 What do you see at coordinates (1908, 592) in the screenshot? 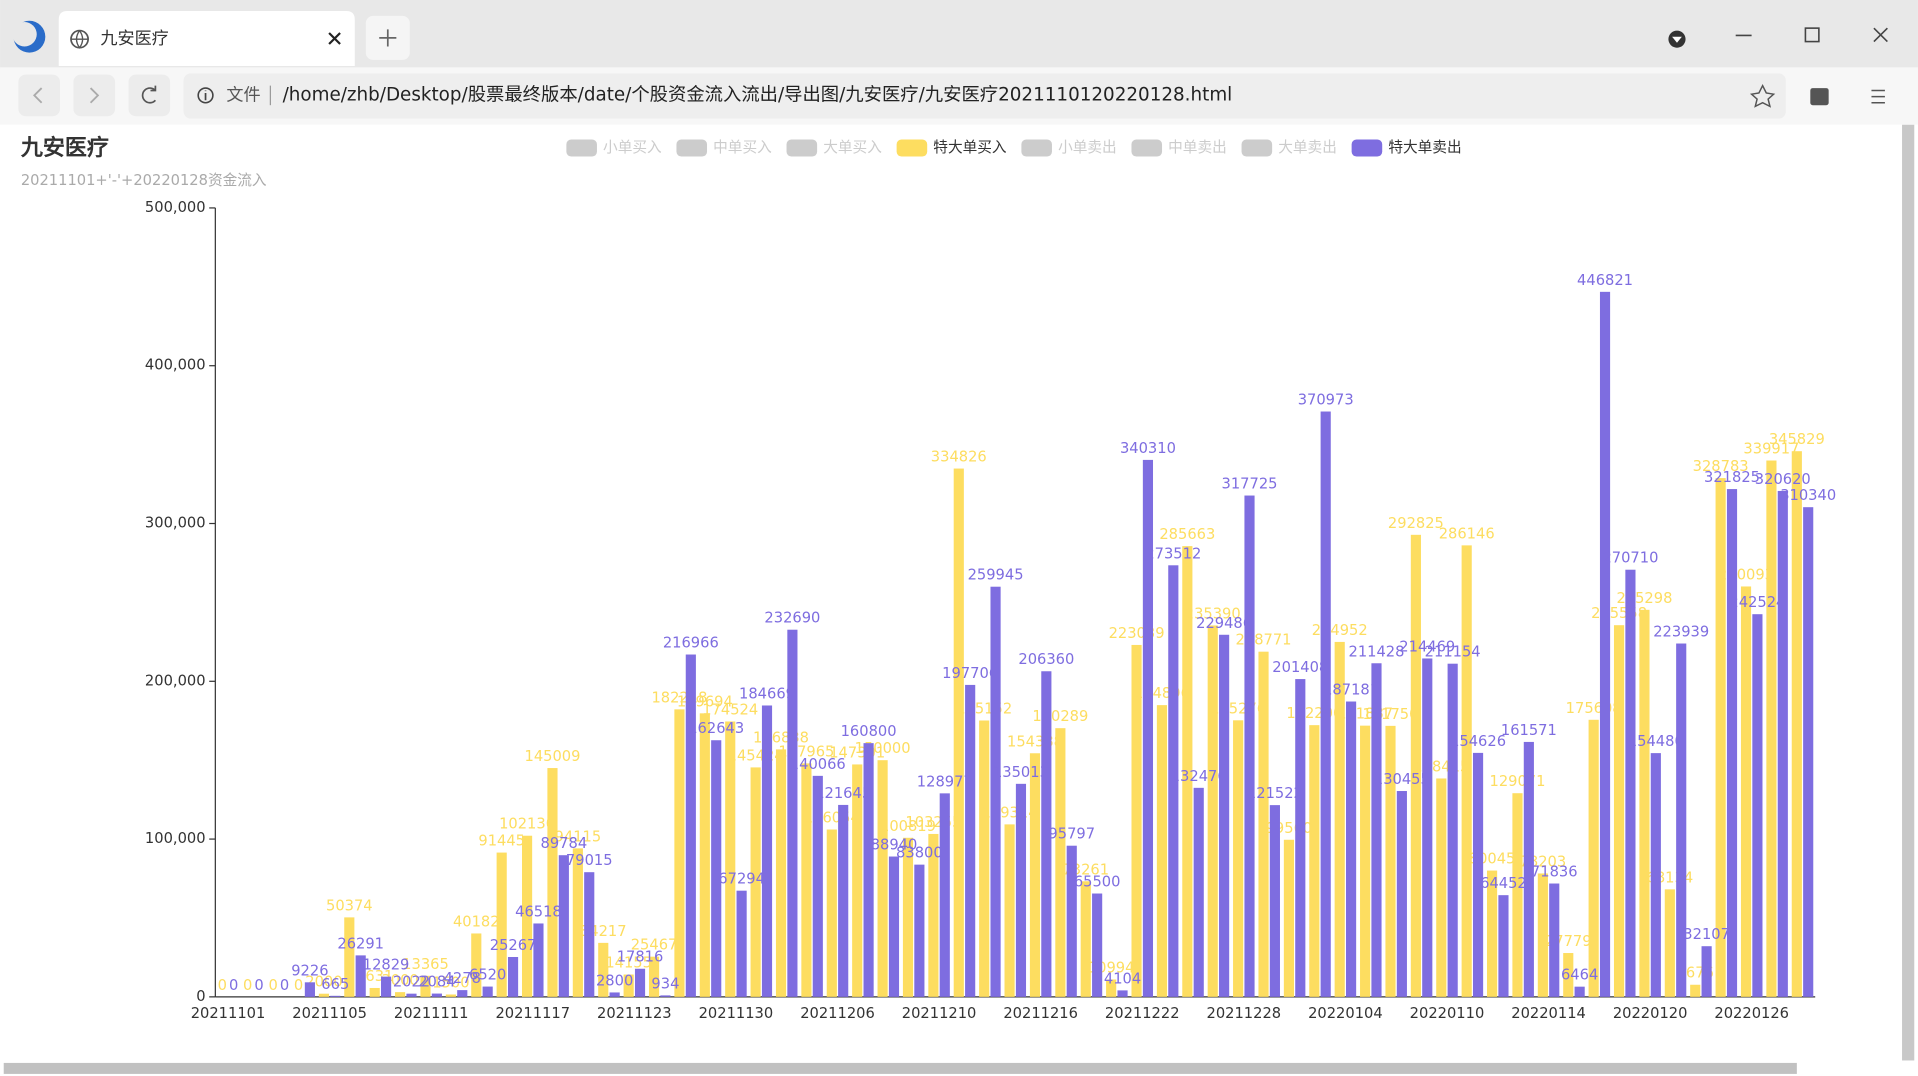
I see `vertical-scrollbar` at bounding box center [1908, 592].